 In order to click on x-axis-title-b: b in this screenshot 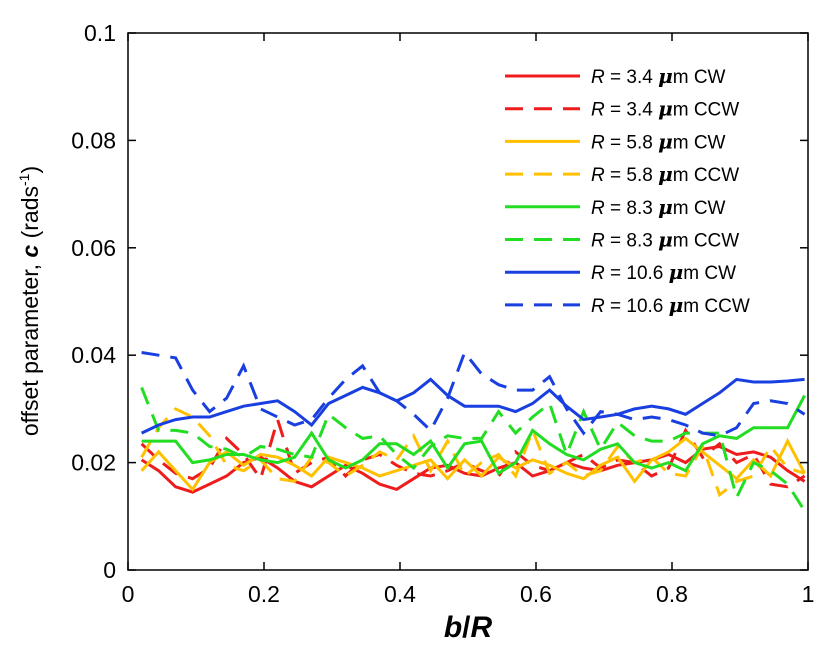, I will do `click(453, 627)`.